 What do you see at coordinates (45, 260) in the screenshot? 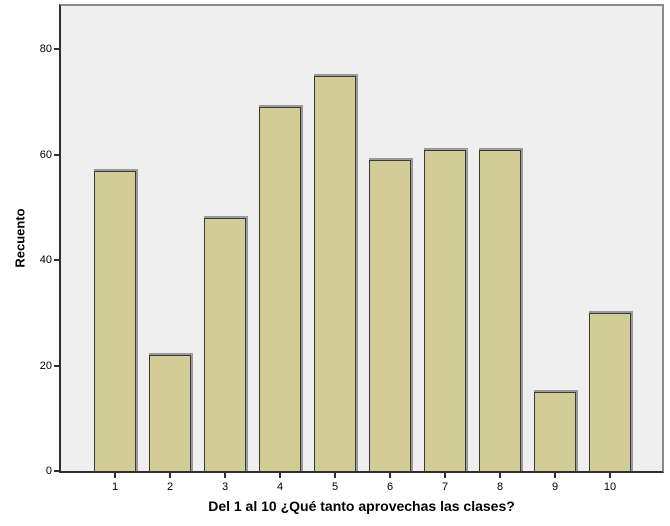
I see `y-tick-label: 40` at bounding box center [45, 260].